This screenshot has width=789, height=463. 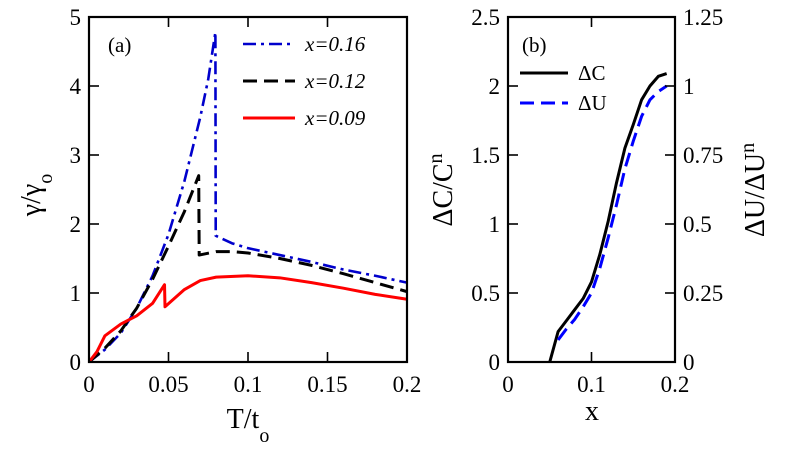 What do you see at coordinates (443, 194) in the screenshot?
I see `panel-b-ylabel-left-main: ΔC/C` at bounding box center [443, 194].